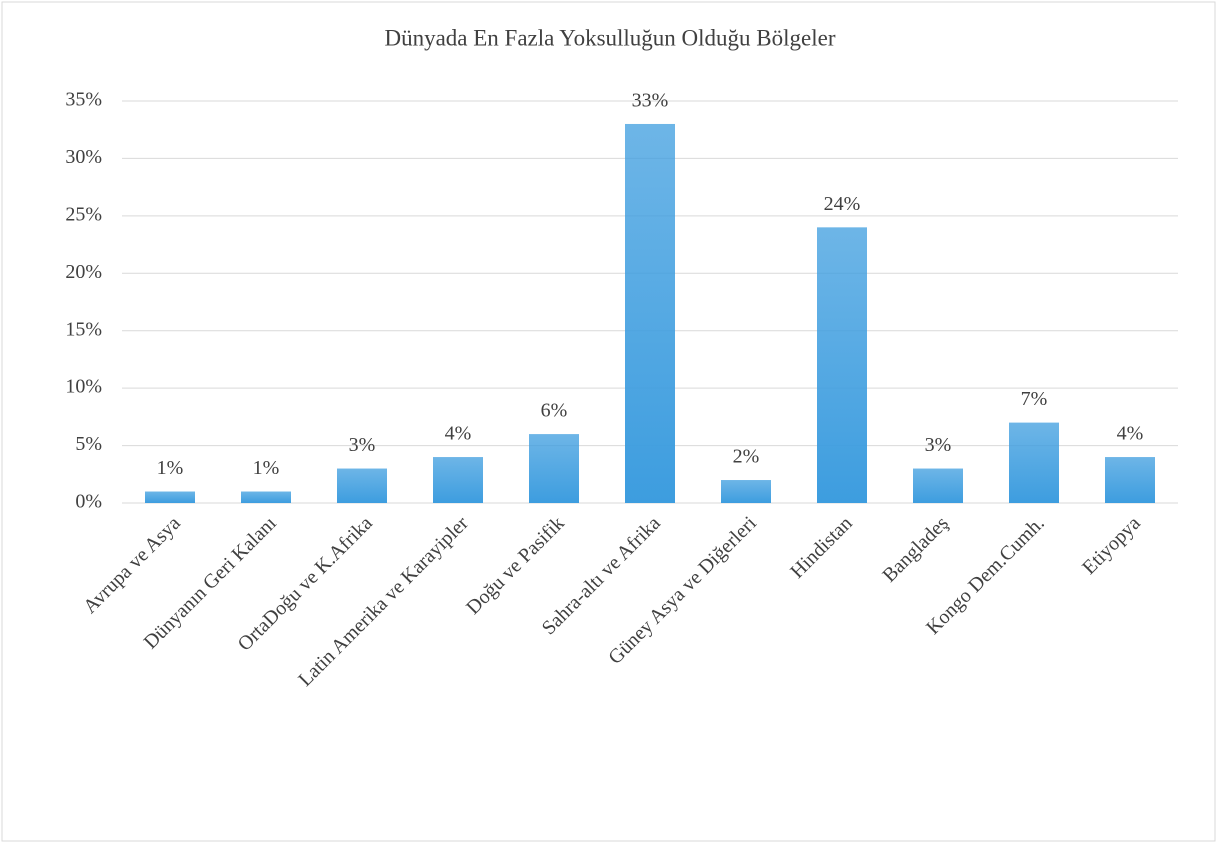  I want to click on y-tick-label: 0%, so click(88, 502).